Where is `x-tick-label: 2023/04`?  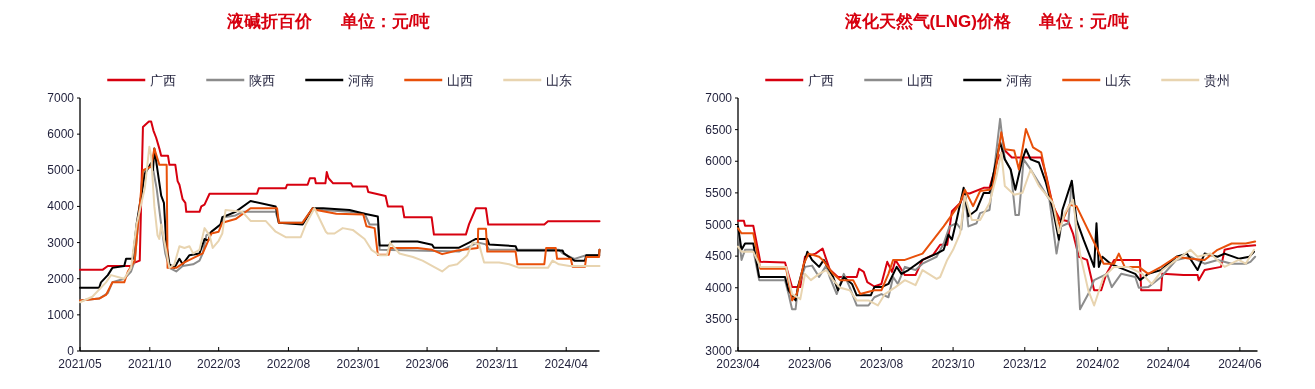
x-tick-label: 2023/04 is located at coordinates (737, 364).